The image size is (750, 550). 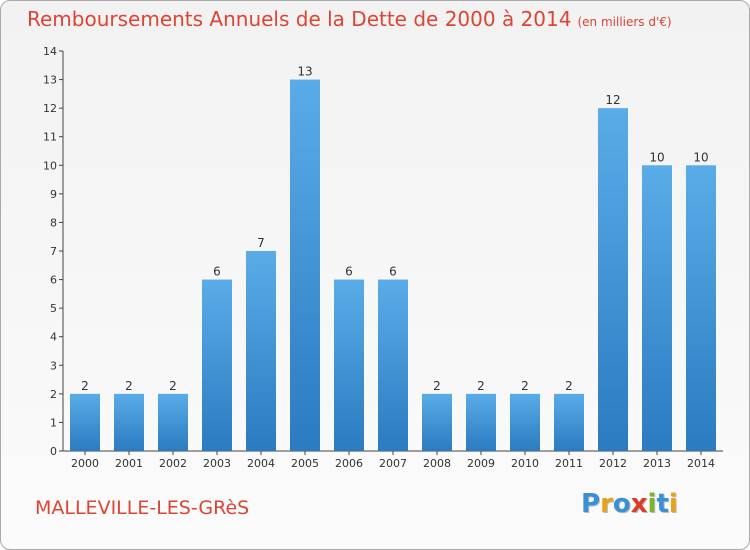 What do you see at coordinates (217, 463) in the screenshot?
I see `x-tick-label: 2003` at bounding box center [217, 463].